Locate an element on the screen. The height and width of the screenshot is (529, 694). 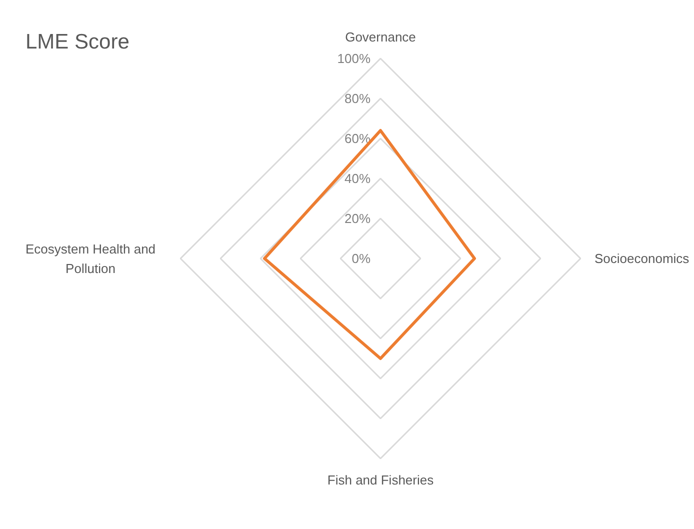
y-tick-label: 80% is located at coordinates (357, 98).